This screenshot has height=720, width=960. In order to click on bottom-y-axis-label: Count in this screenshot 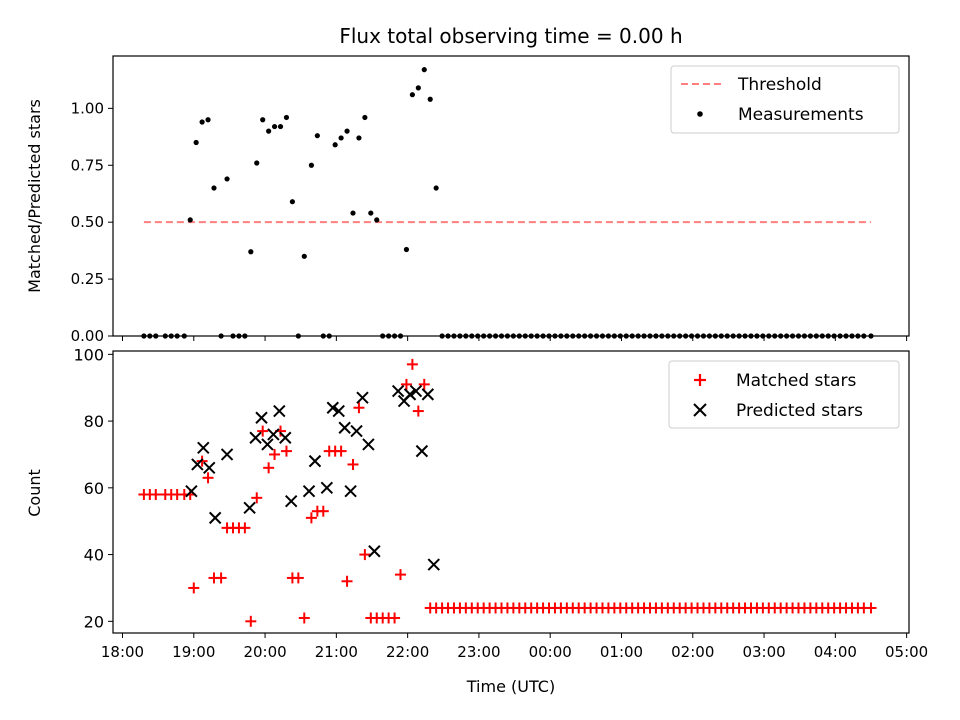, I will do `click(34, 493)`.